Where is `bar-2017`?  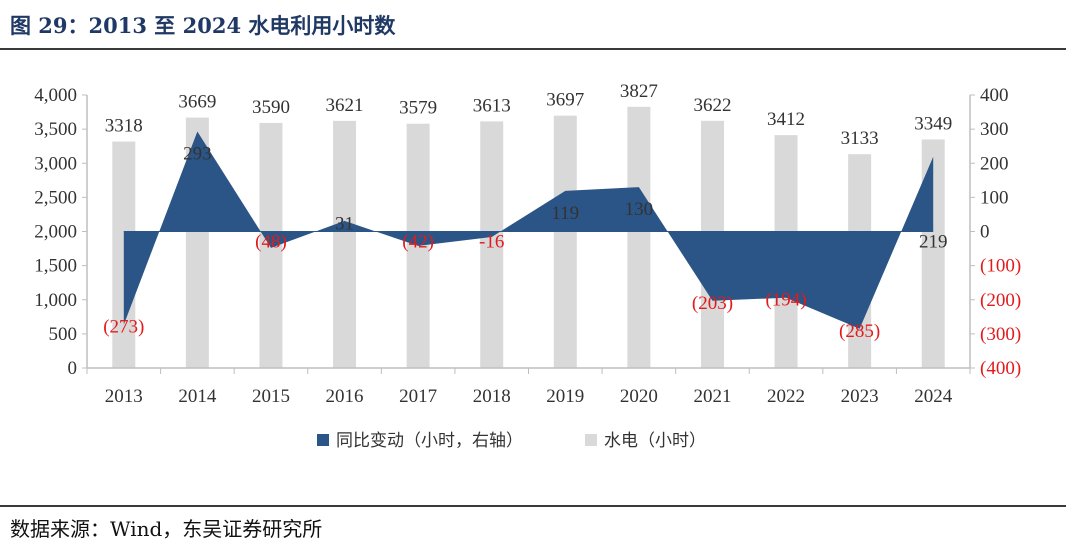 bar-2017 is located at coordinates (418, 246).